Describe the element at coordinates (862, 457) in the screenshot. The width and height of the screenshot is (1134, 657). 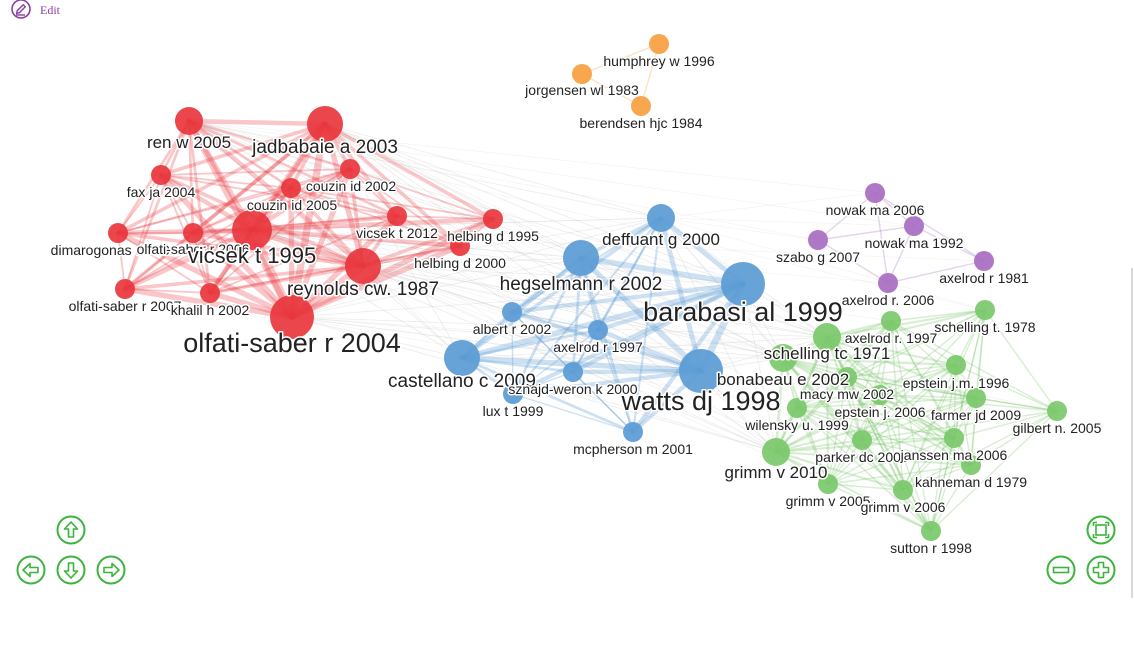
I see `node-label-43: parker dc 2003` at that location.